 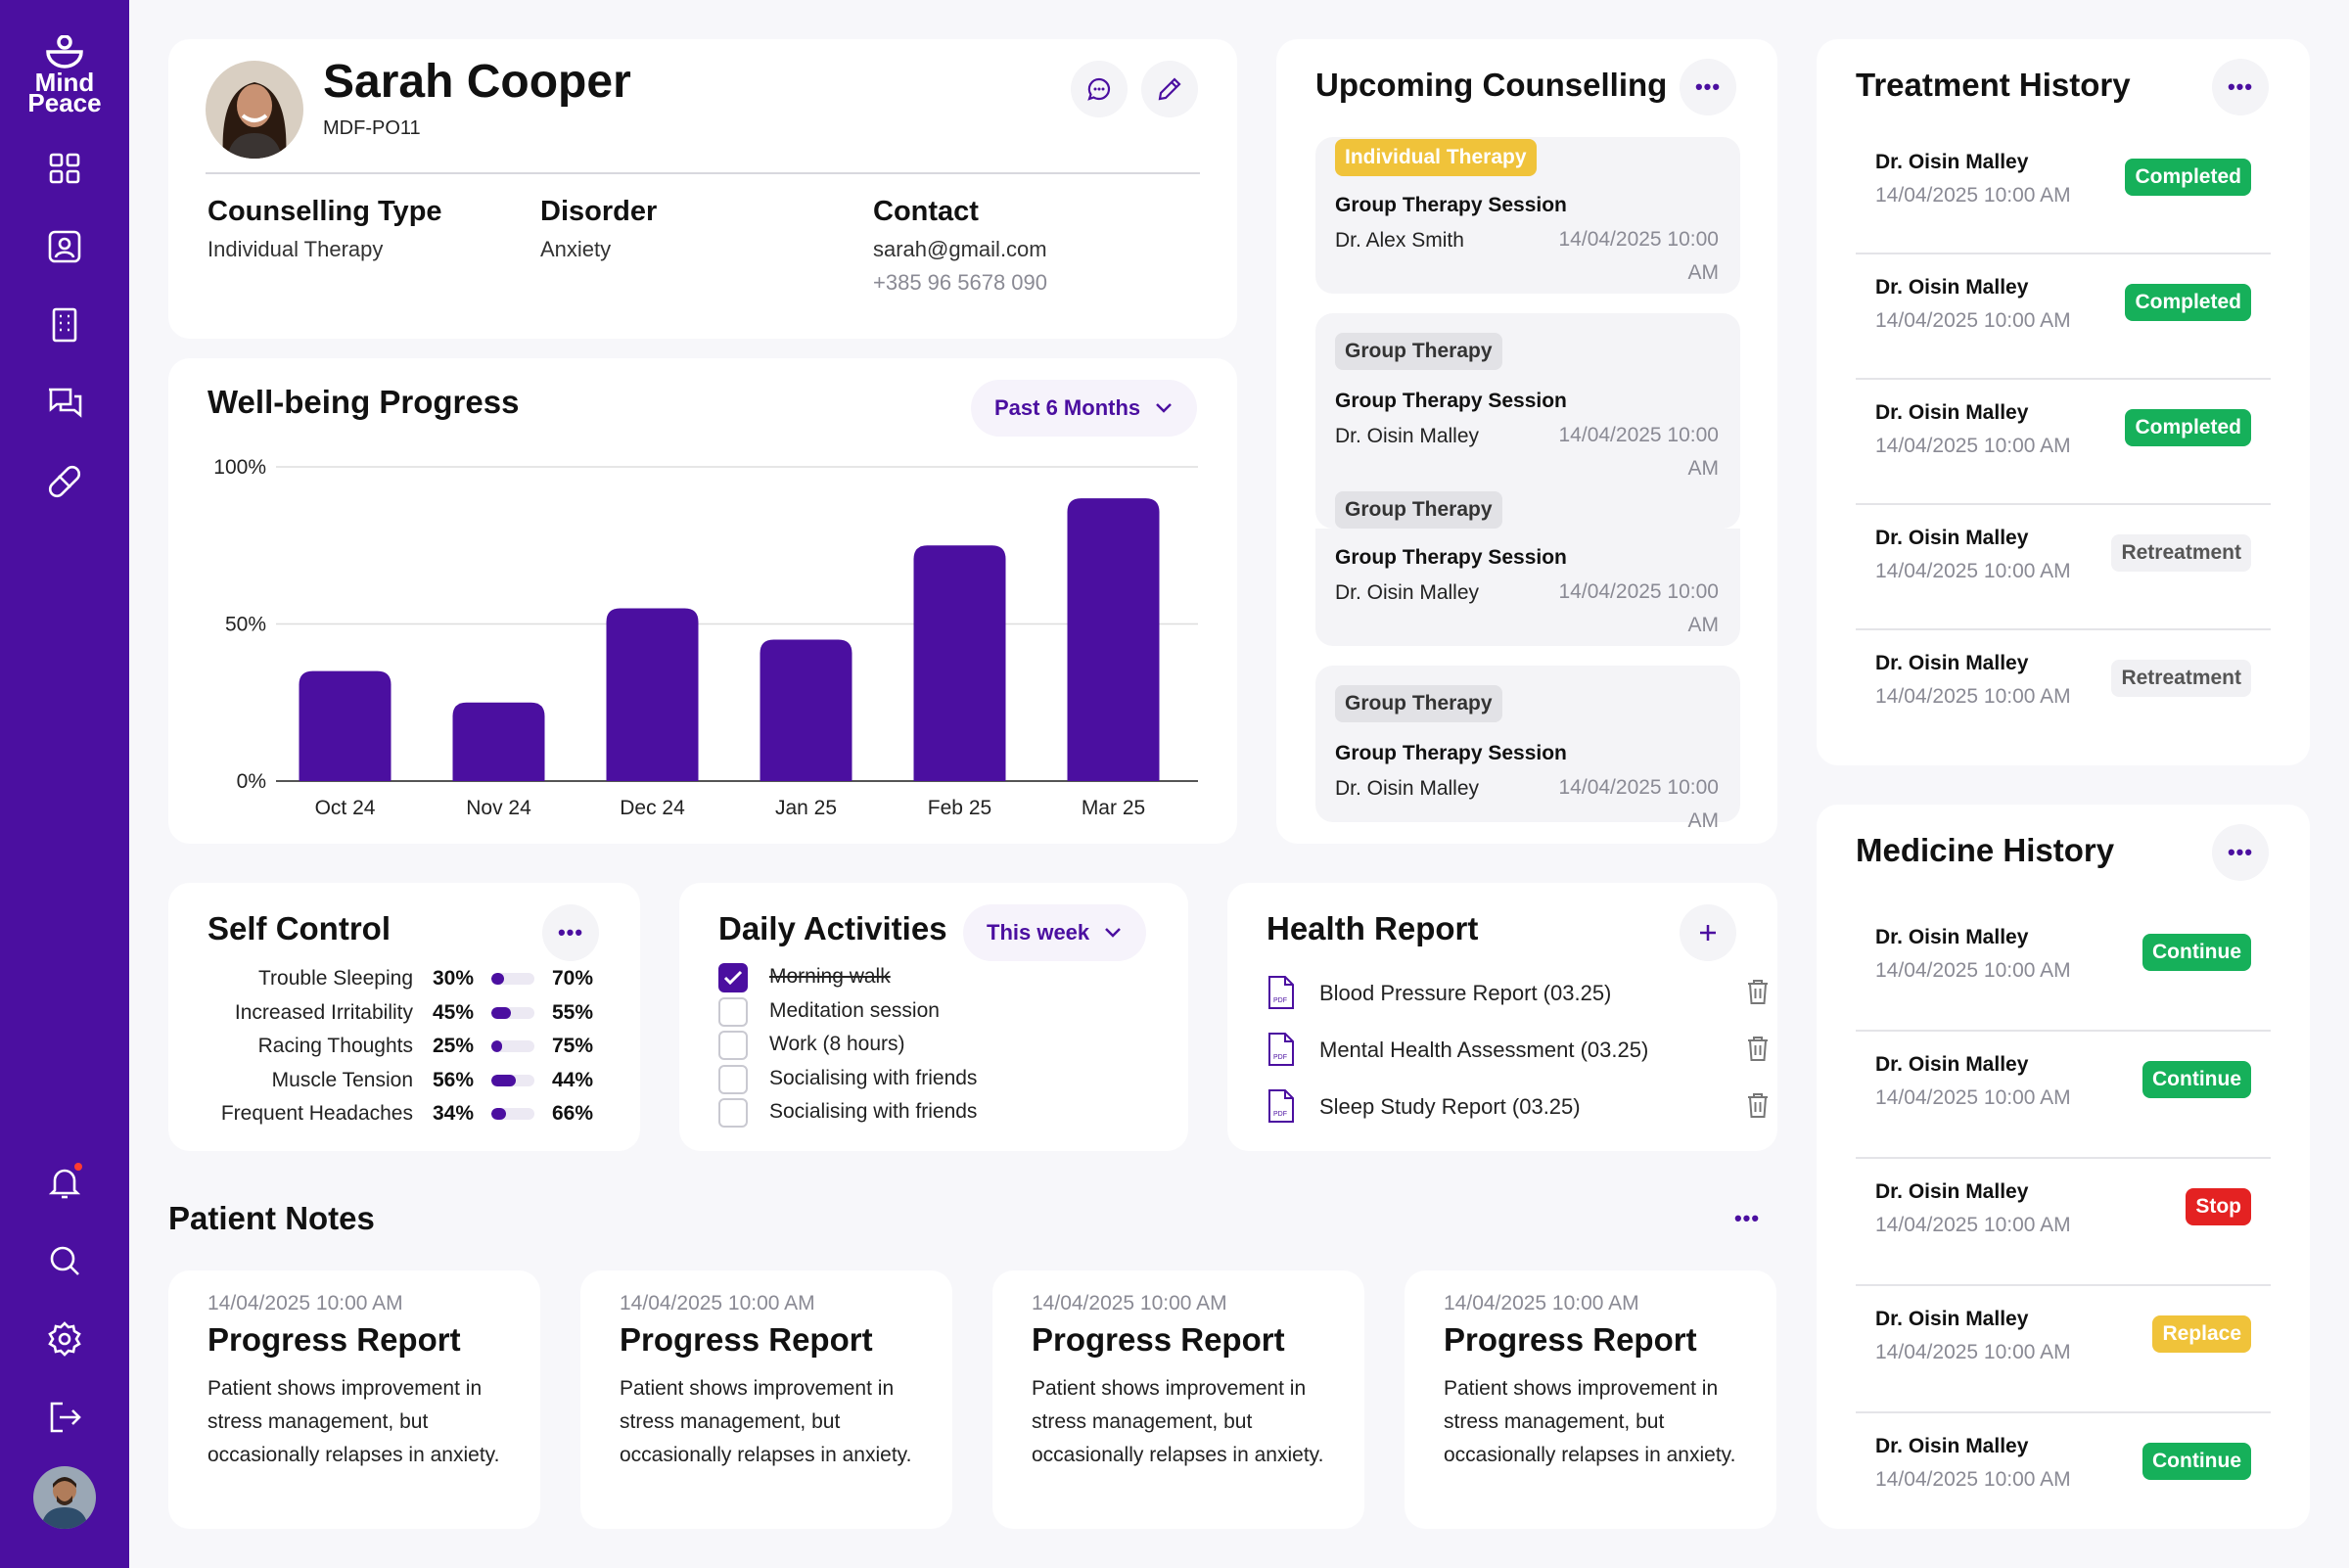 I want to click on week-dropdown: This week, so click(x=1055, y=932).